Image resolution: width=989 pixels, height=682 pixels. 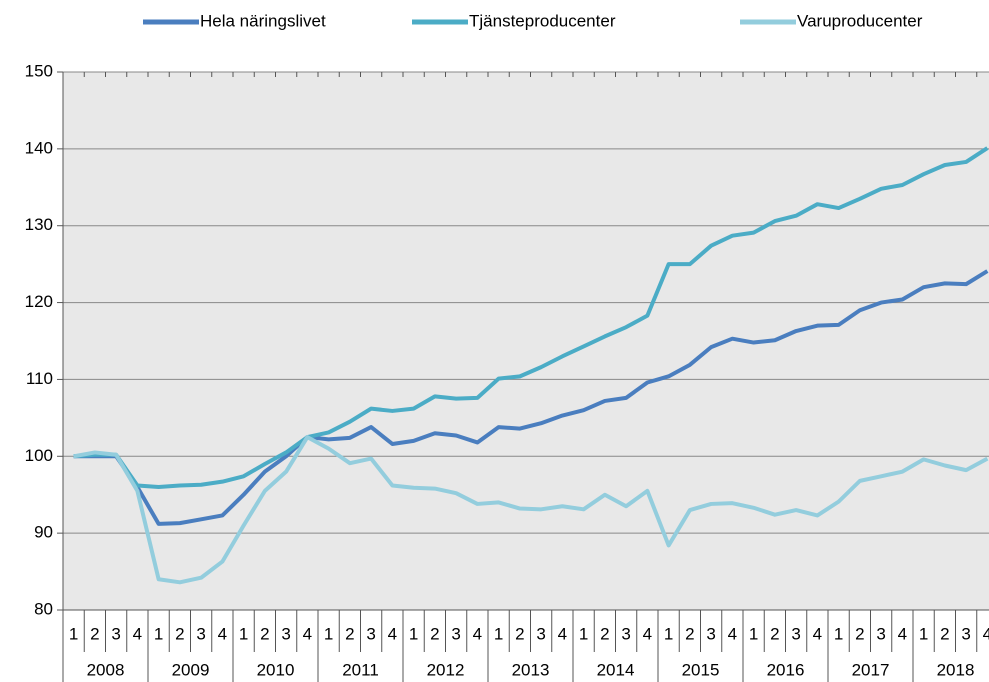 I want to click on y-tick-label: 100, so click(x=39, y=455).